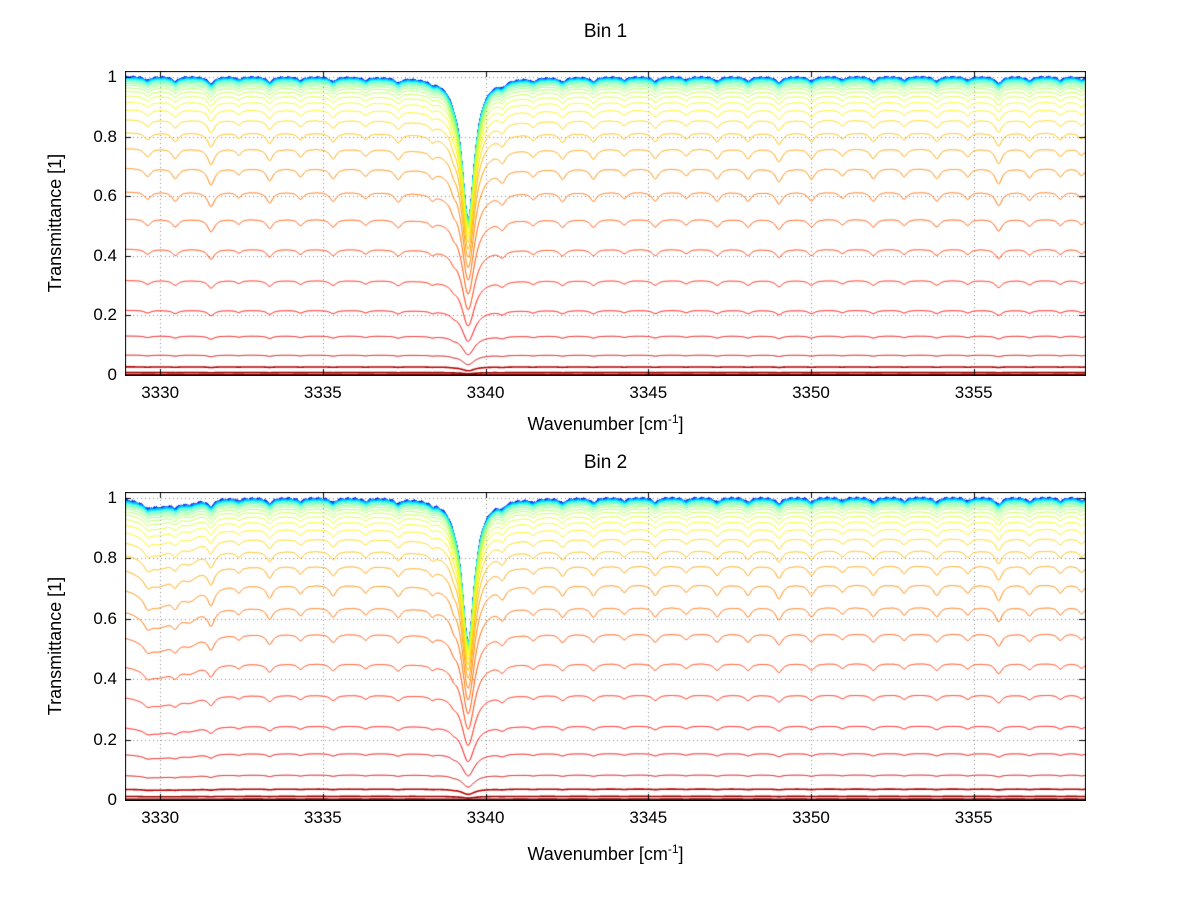 This screenshot has width=1200, height=901. Describe the element at coordinates (112, 374) in the screenshot. I see `bin1-y-tick-label-0: 0` at that location.